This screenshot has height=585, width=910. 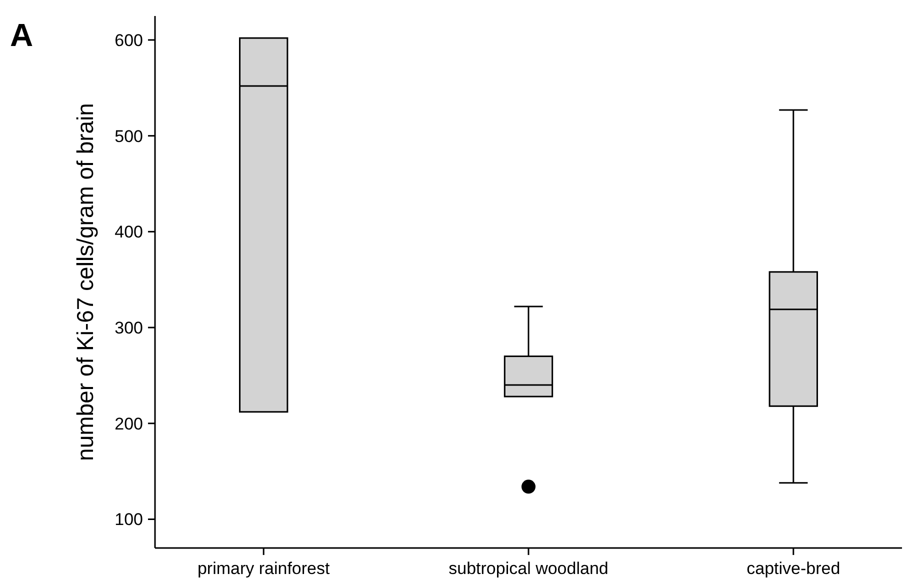 I want to click on y-tick-label: 500, so click(x=128, y=136).